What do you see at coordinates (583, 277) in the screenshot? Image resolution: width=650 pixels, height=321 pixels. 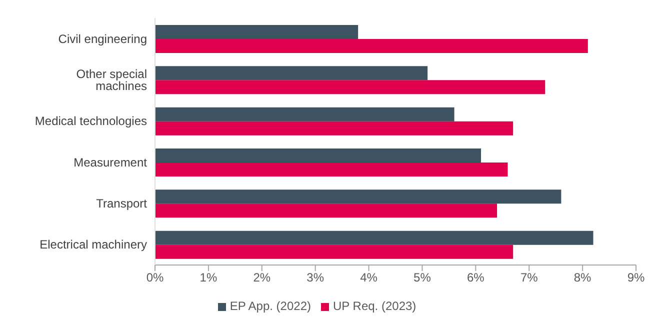 I see `x-tick-label: 8%` at bounding box center [583, 277].